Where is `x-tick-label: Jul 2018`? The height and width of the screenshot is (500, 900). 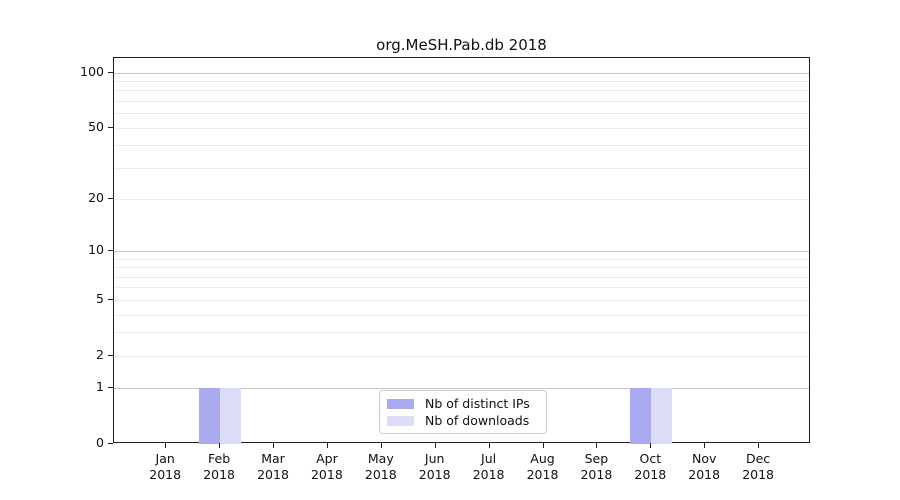 x-tick-label: Jul 2018 is located at coordinates (488, 466).